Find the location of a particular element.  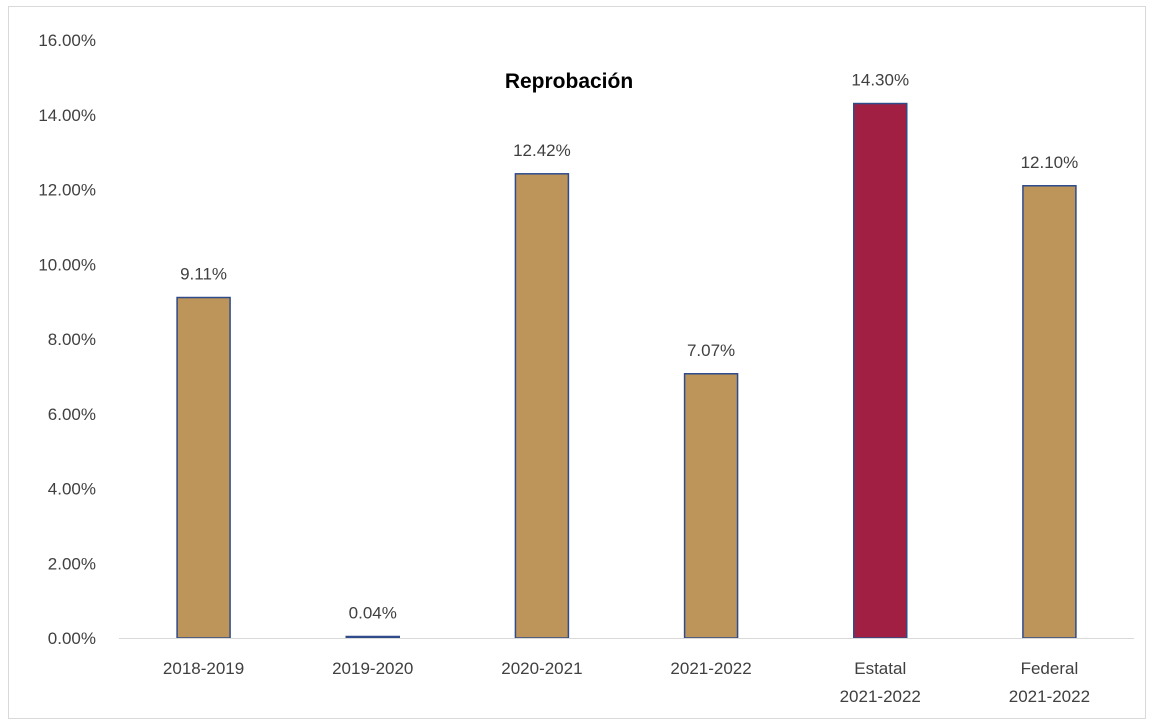

y-tick-label: 14.00% is located at coordinates (67, 115).